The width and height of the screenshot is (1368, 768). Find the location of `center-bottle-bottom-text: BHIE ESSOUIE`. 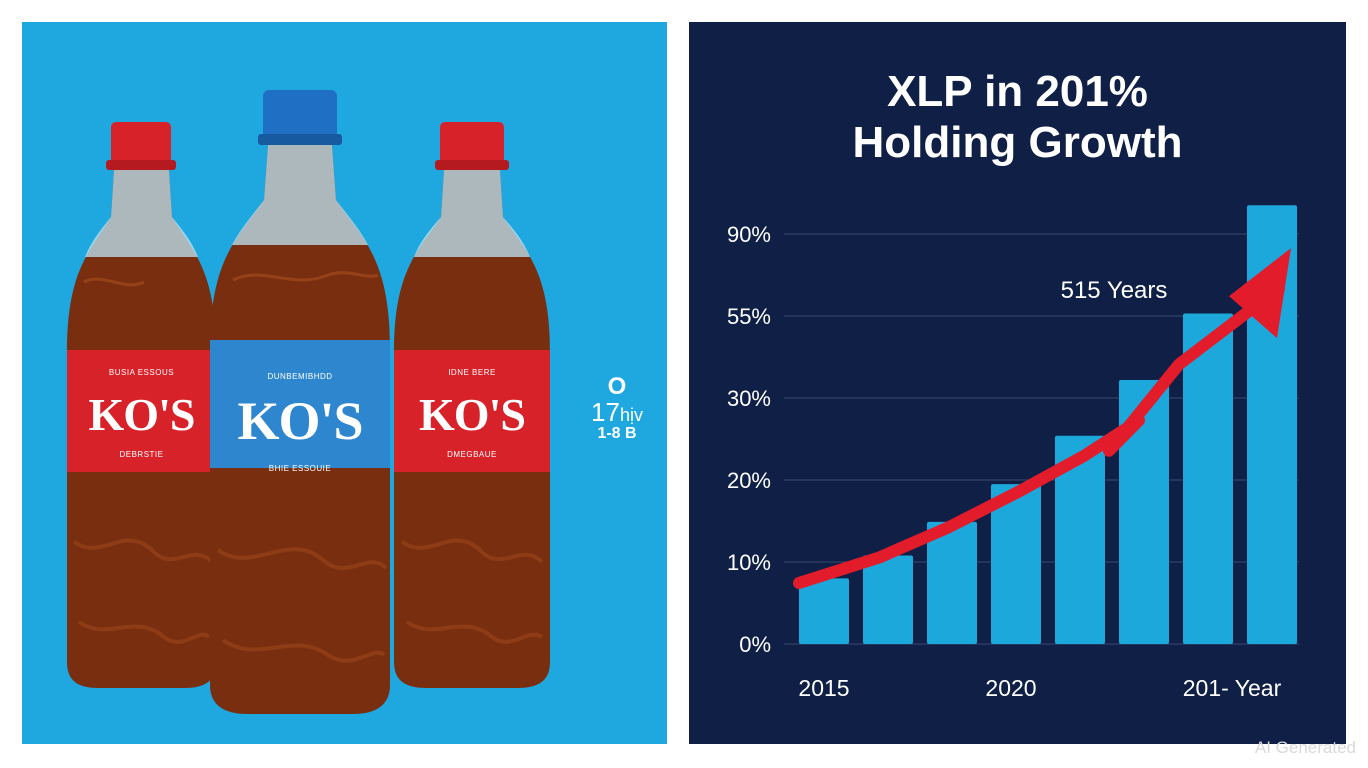

center-bottle-bottom-text: BHIE ESSOUIE is located at coordinates (300, 468).